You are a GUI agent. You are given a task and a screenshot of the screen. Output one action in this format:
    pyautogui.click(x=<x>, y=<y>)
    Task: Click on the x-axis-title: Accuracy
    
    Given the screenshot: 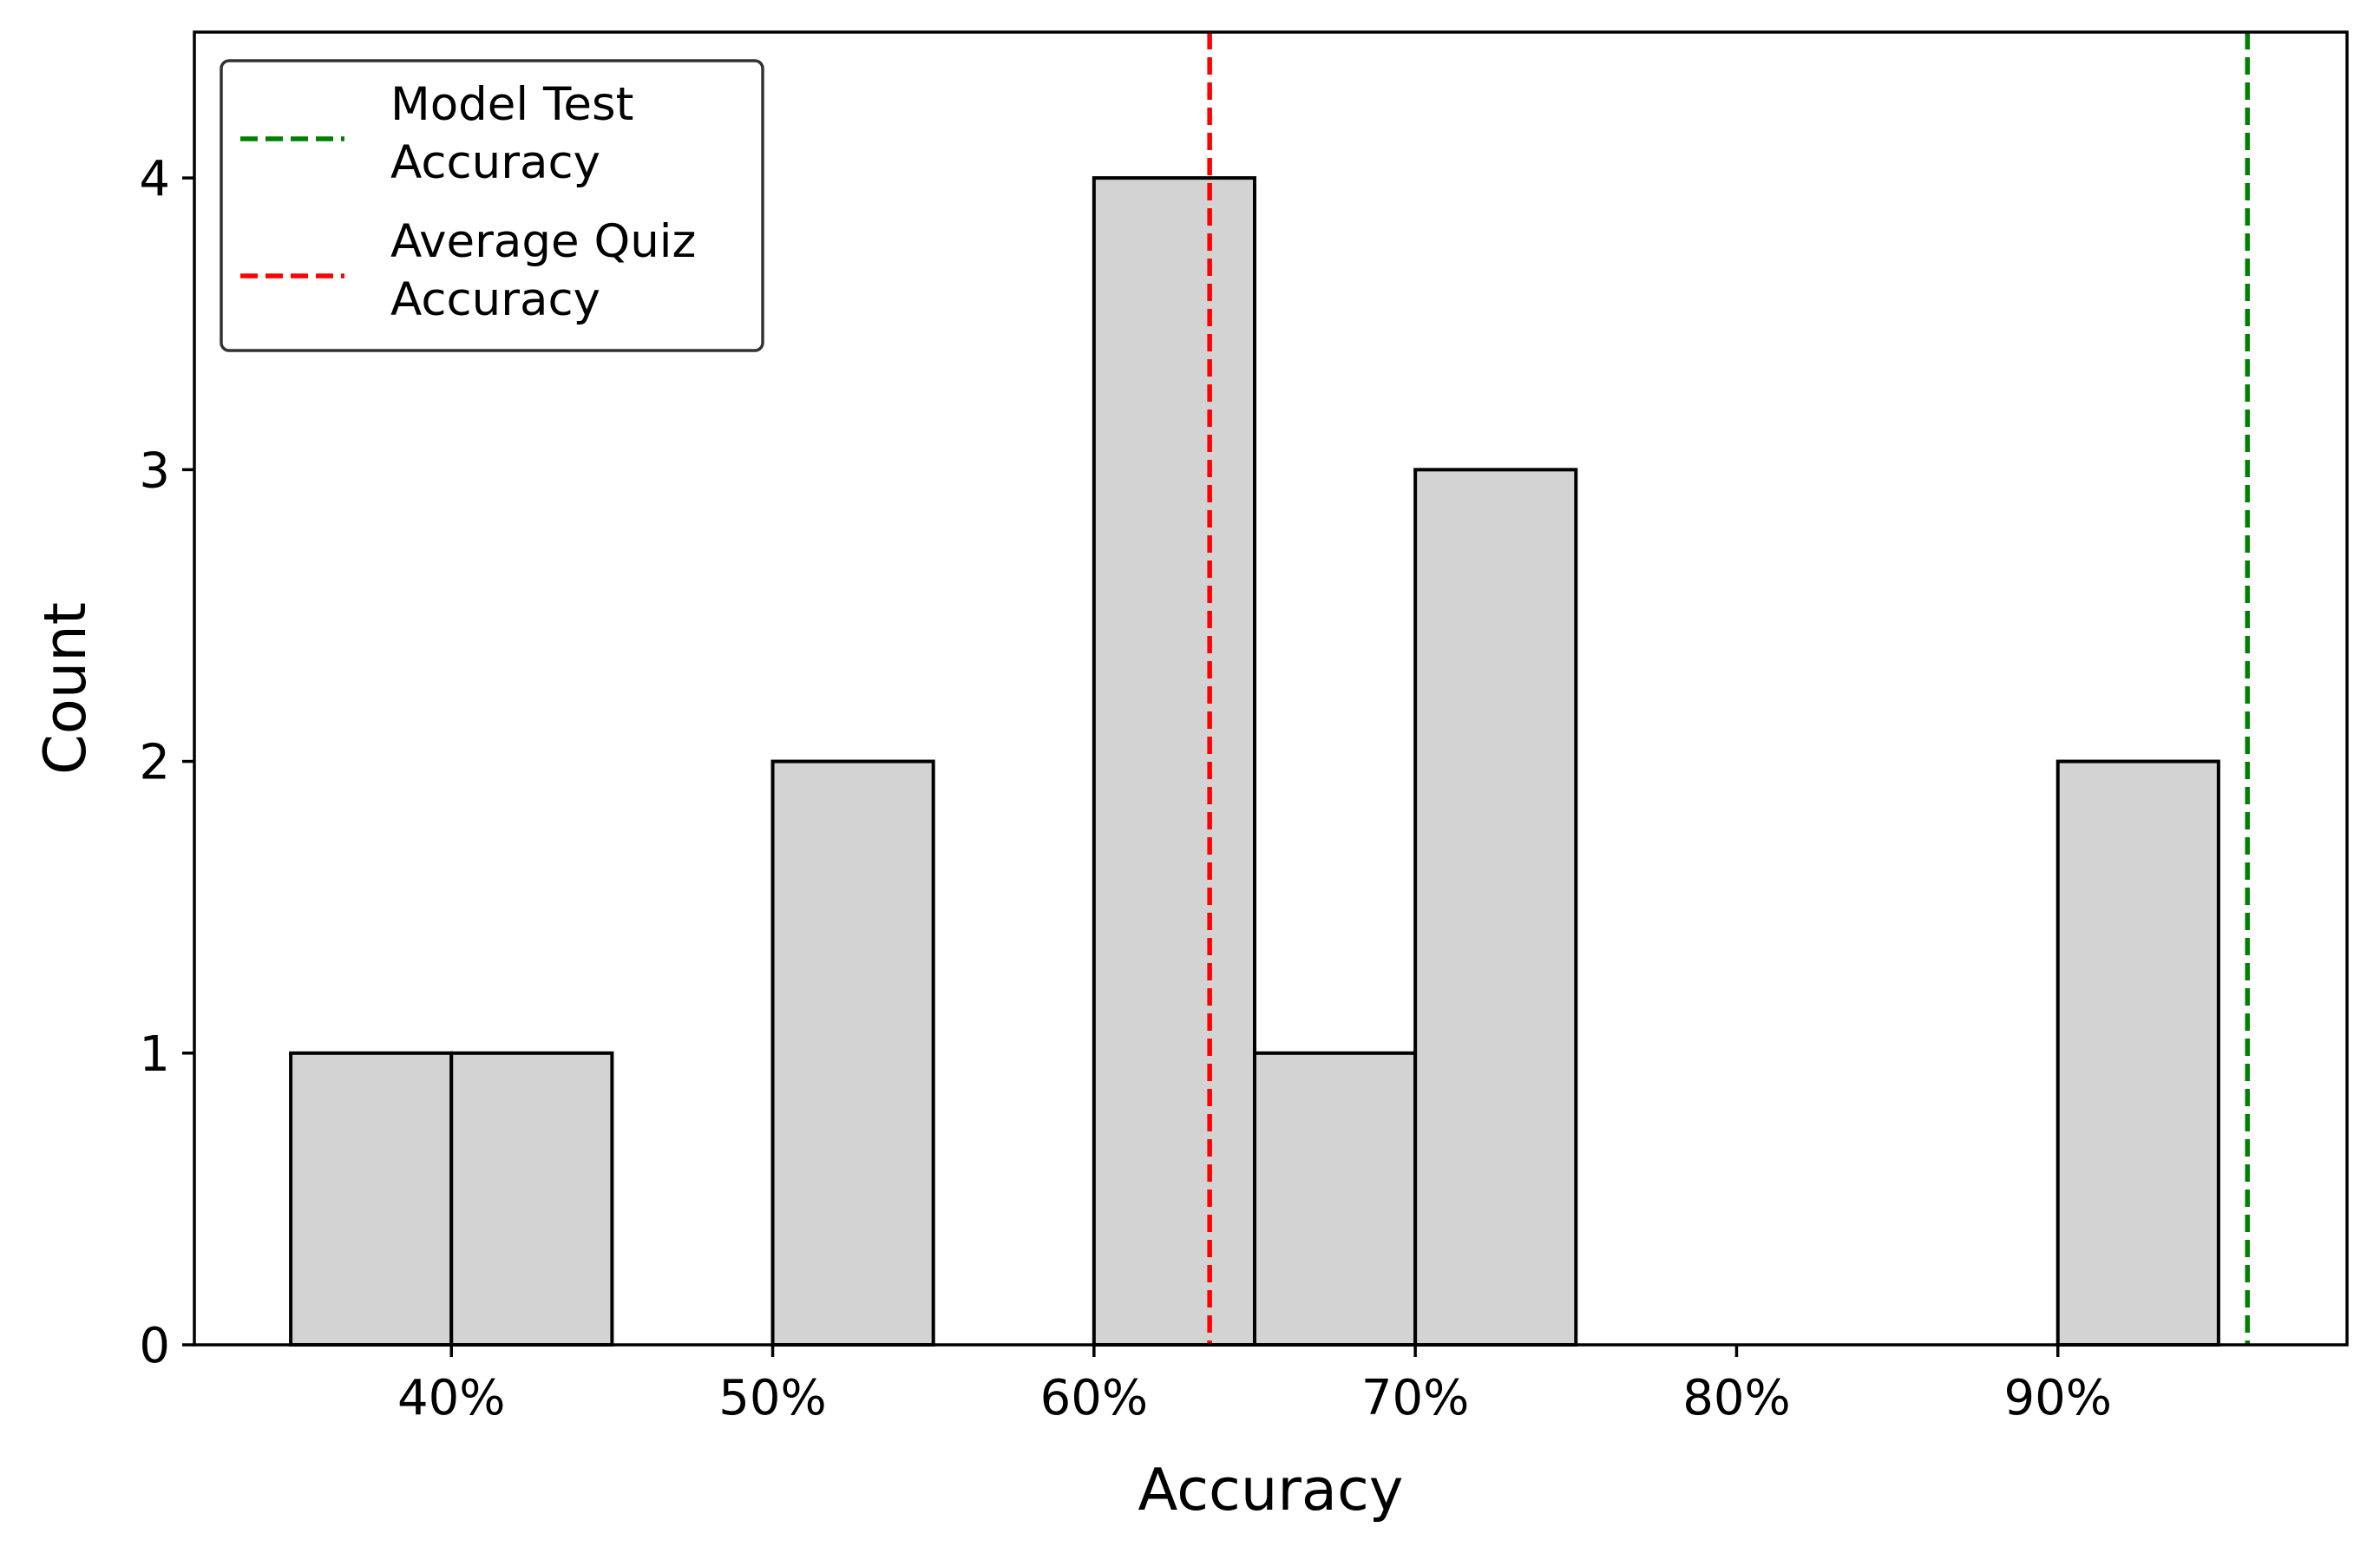 What is the action you would take?
    pyautogui.click(x=1271, y=1490)
    